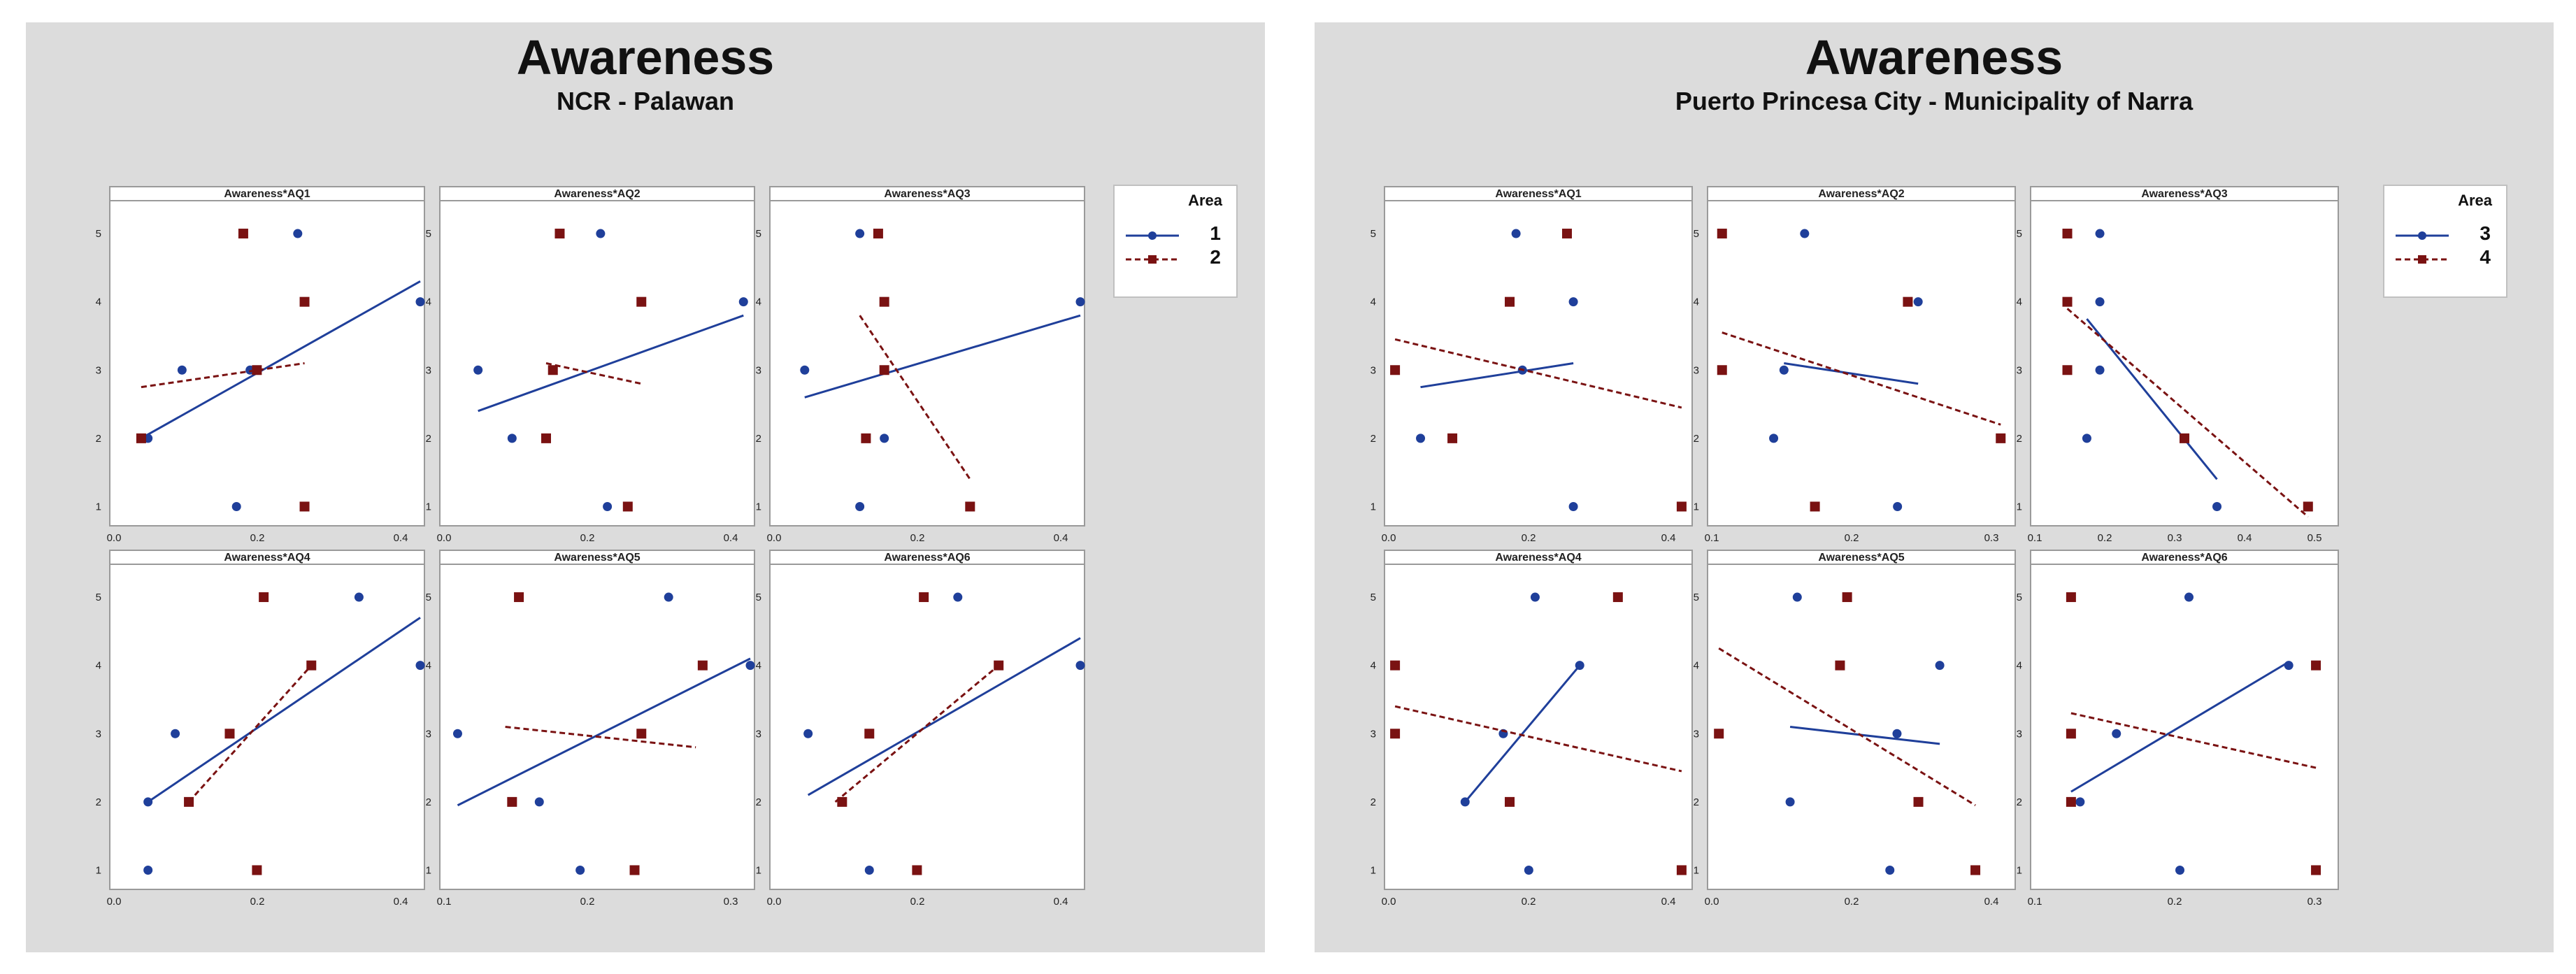 This screenshot has height=974, width=2576. I want to click on panel: Awareness*AQ5 1 2 3 4 5 0.1 0.2 0.3, so click(590, 729).